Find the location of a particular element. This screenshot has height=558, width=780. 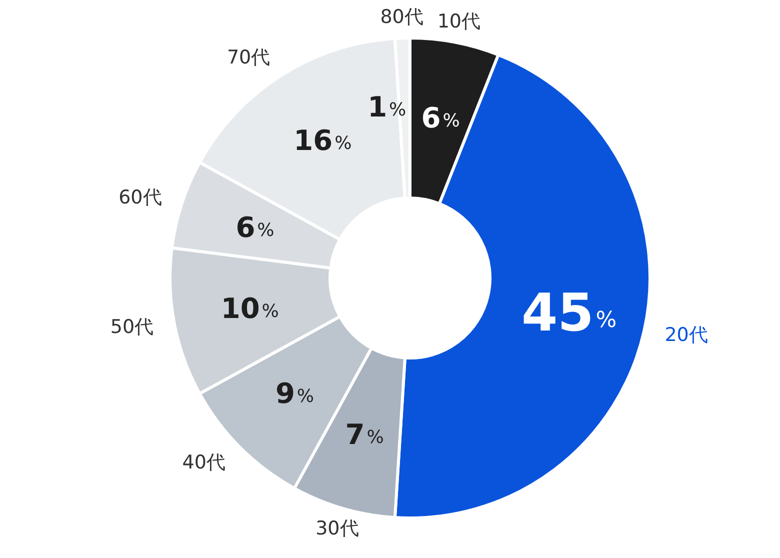

slice-label: 50代 is located at coordinates (132, 327).